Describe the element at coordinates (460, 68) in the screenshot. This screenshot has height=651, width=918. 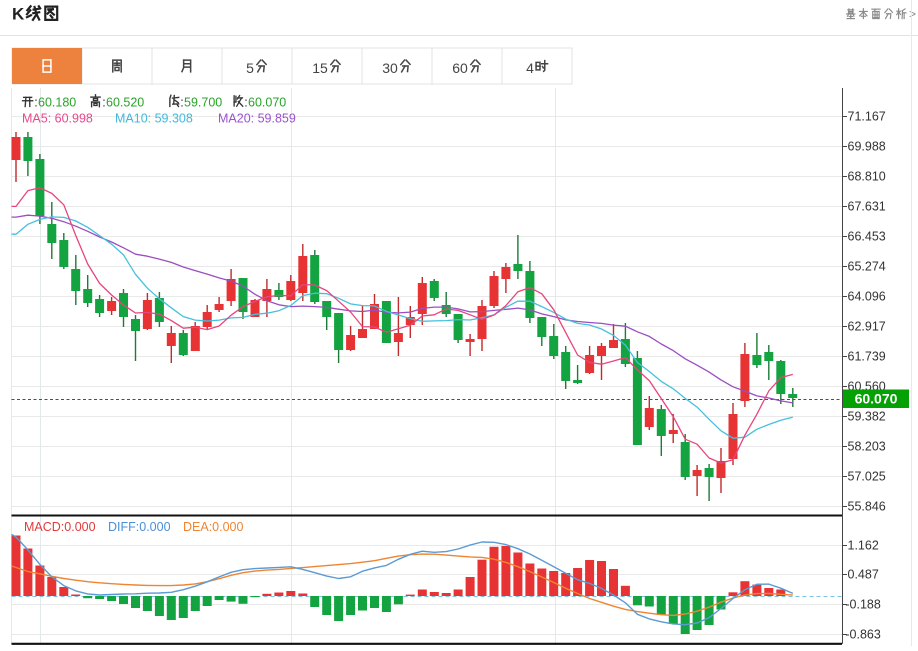
I see `svg-text: 60` at that location.